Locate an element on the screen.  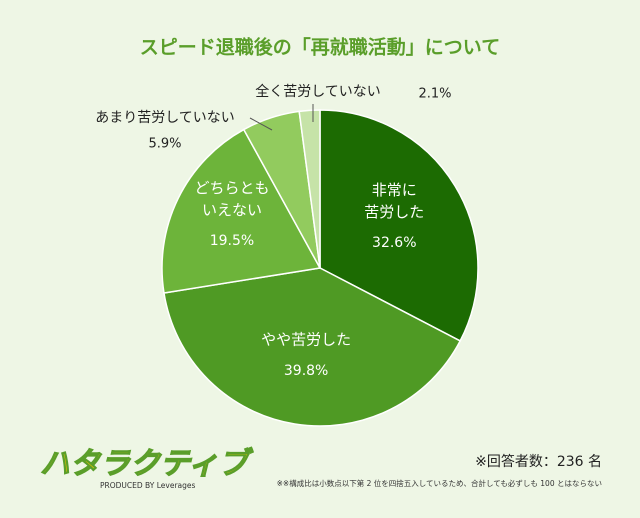
value-label: 19.5% is located at coordinates (232, 241).